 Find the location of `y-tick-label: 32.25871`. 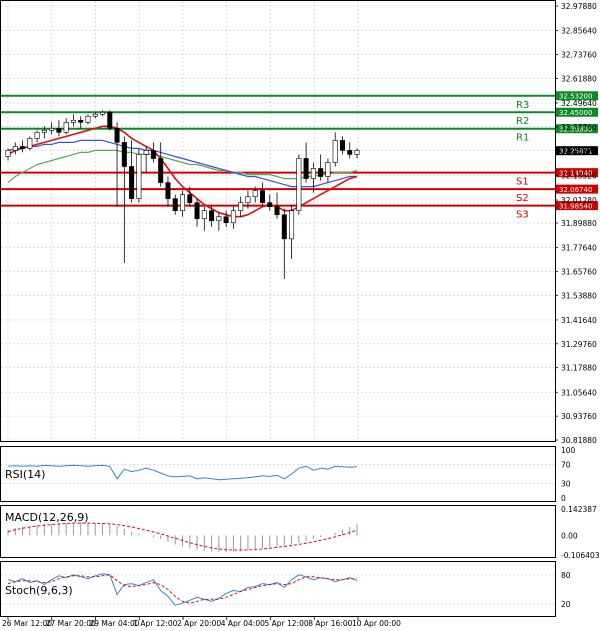

y-tick-label: 32.25871 is located at coordinates (579, 151).